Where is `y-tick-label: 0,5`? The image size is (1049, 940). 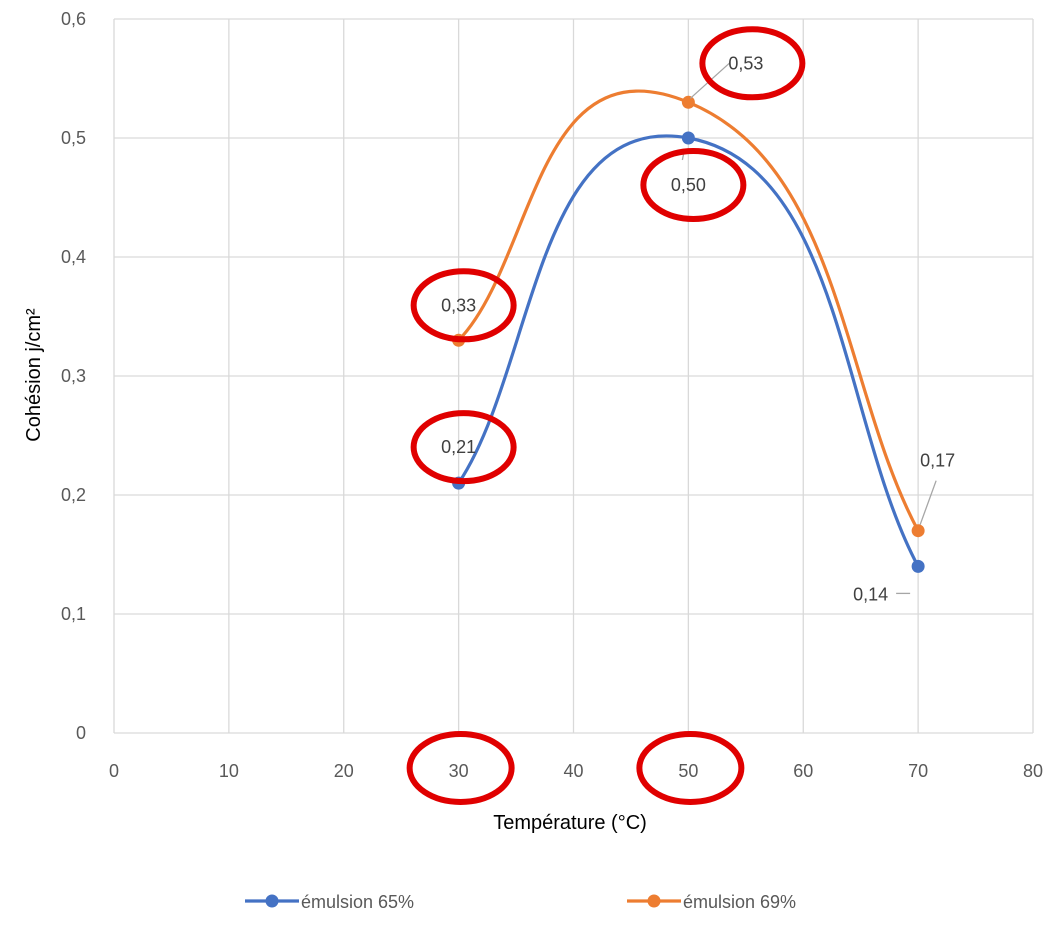 y-tick-label: 0,5 is located at coordinates (73, 138).